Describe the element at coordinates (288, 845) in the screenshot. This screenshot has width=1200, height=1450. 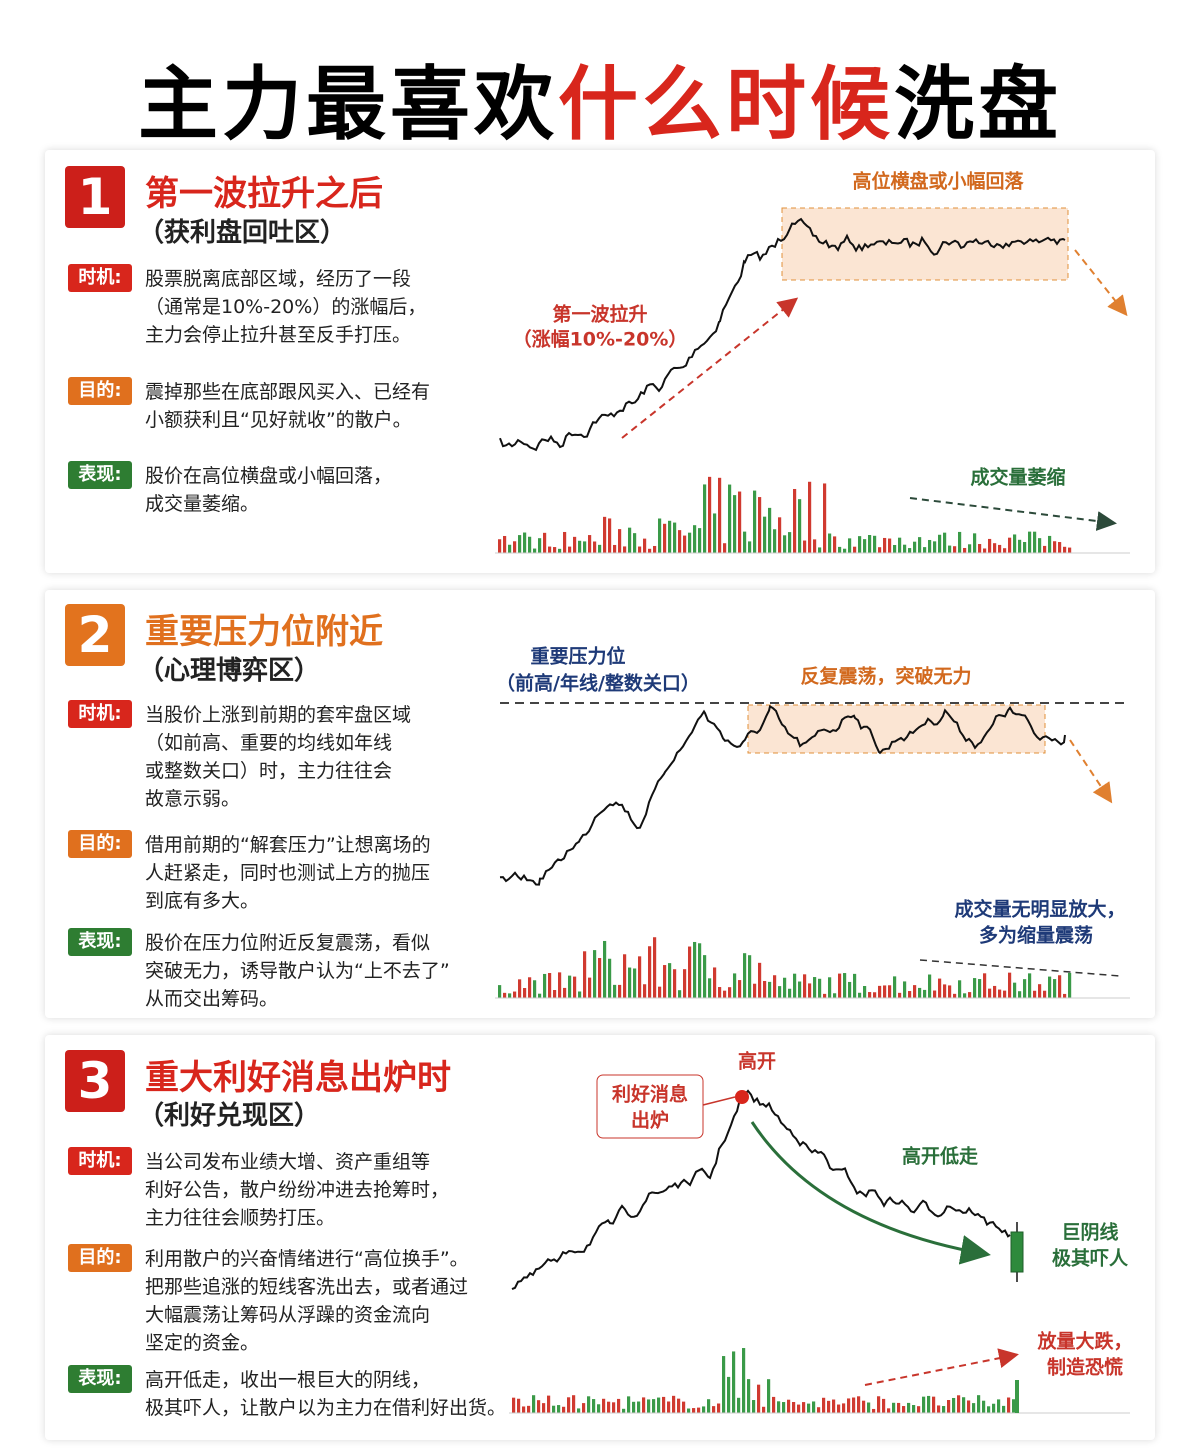
I see `item-line: 借用前期的“解套压力”让想离场的` at that location.